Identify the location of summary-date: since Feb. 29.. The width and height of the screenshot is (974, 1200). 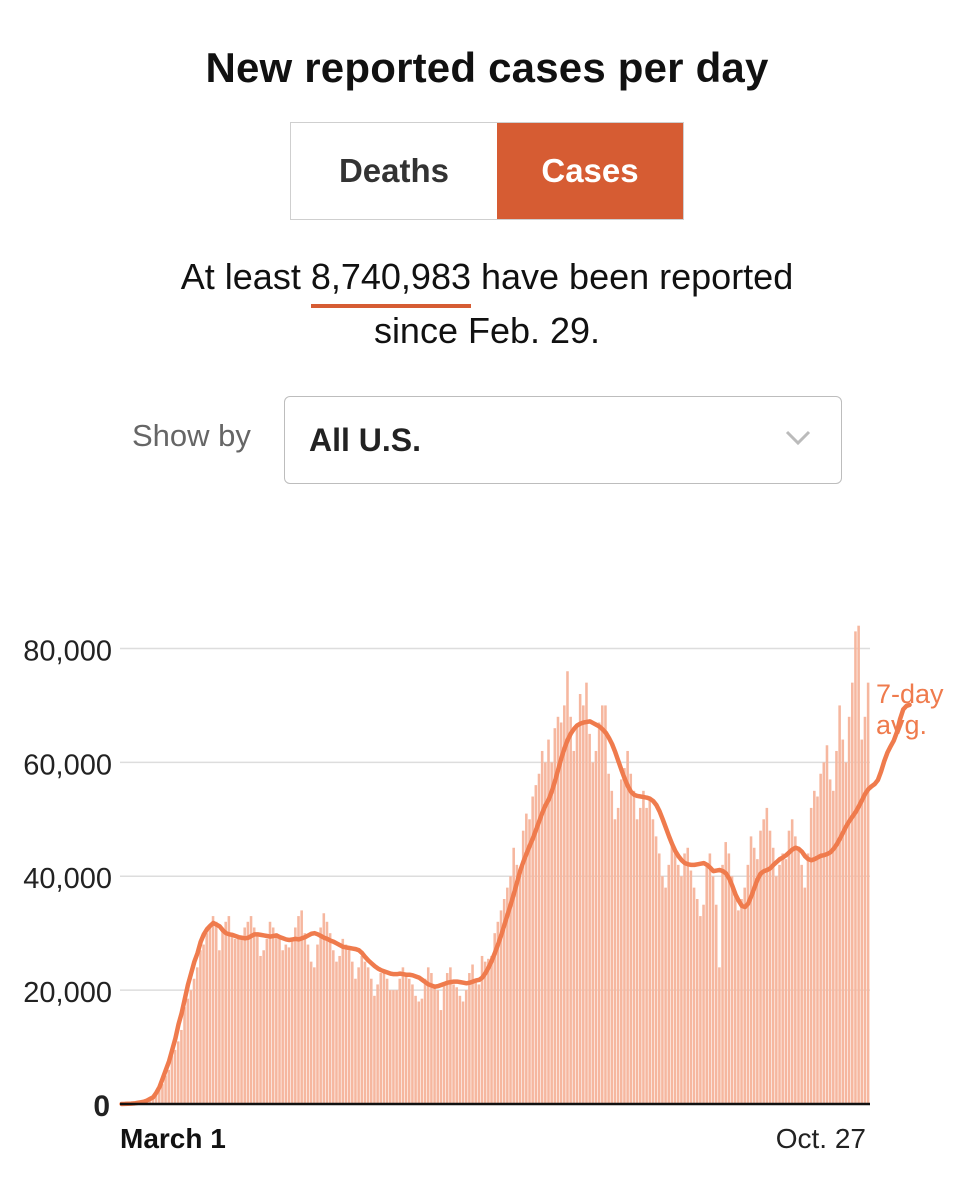
(487, 330).